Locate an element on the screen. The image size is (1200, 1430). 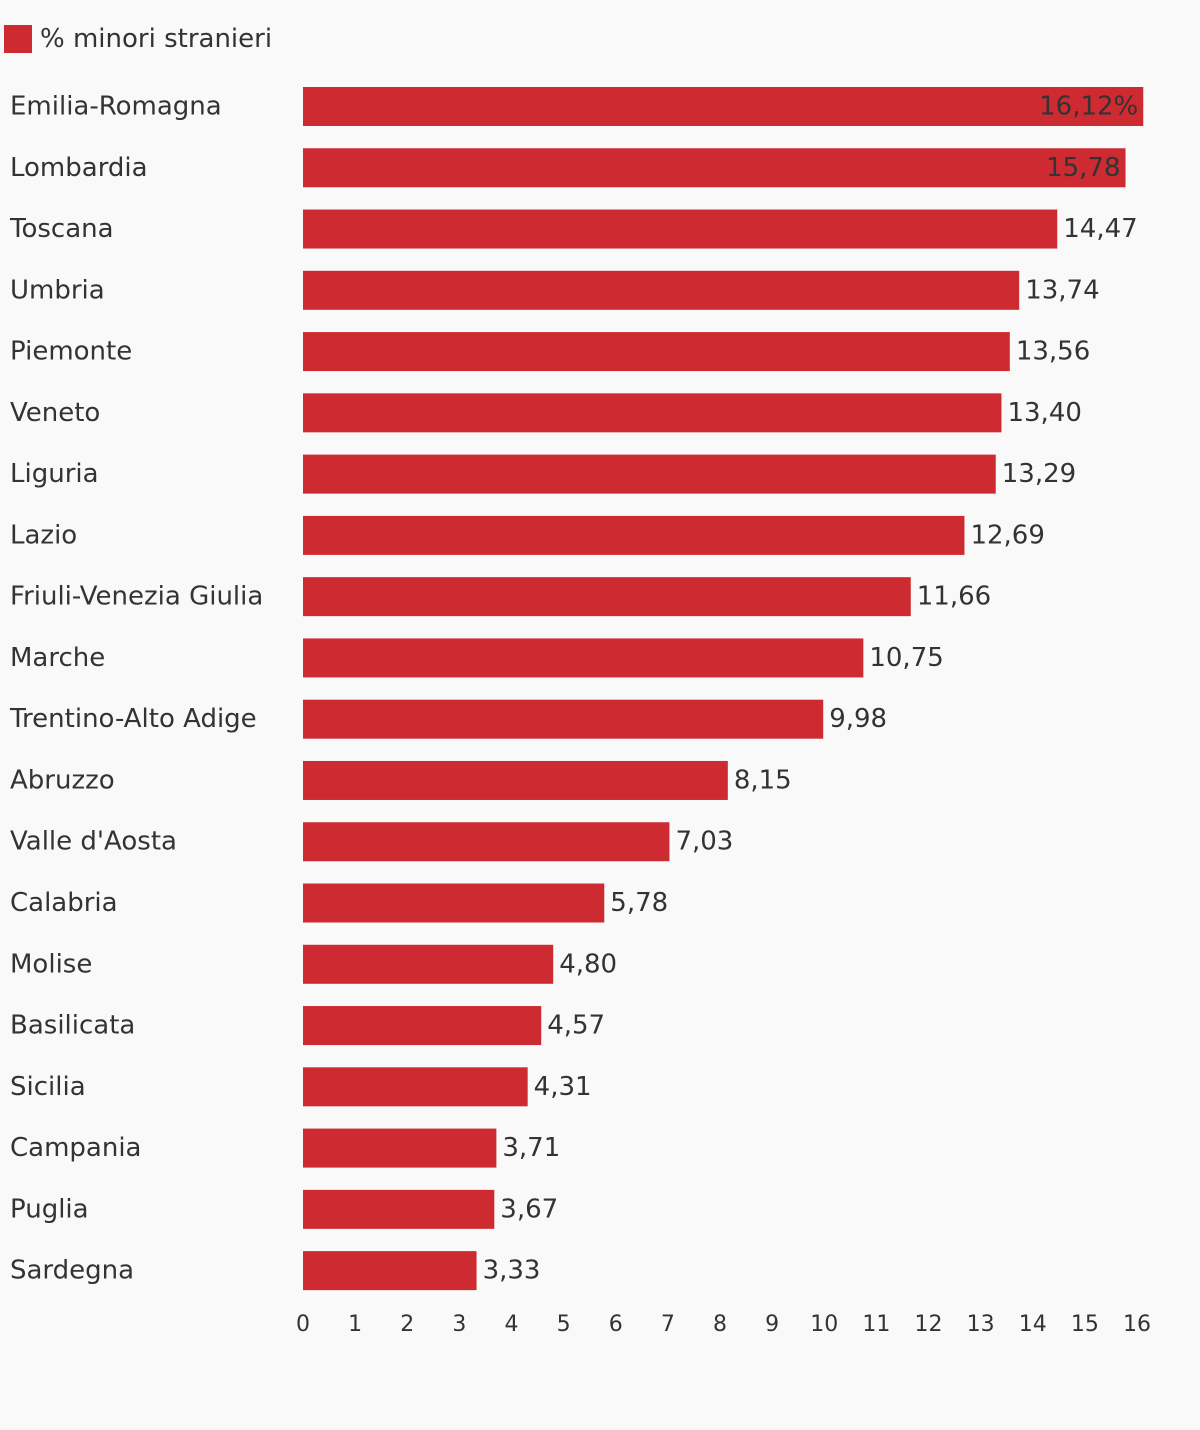
legend-swatch is located at coordinates (18, 39).